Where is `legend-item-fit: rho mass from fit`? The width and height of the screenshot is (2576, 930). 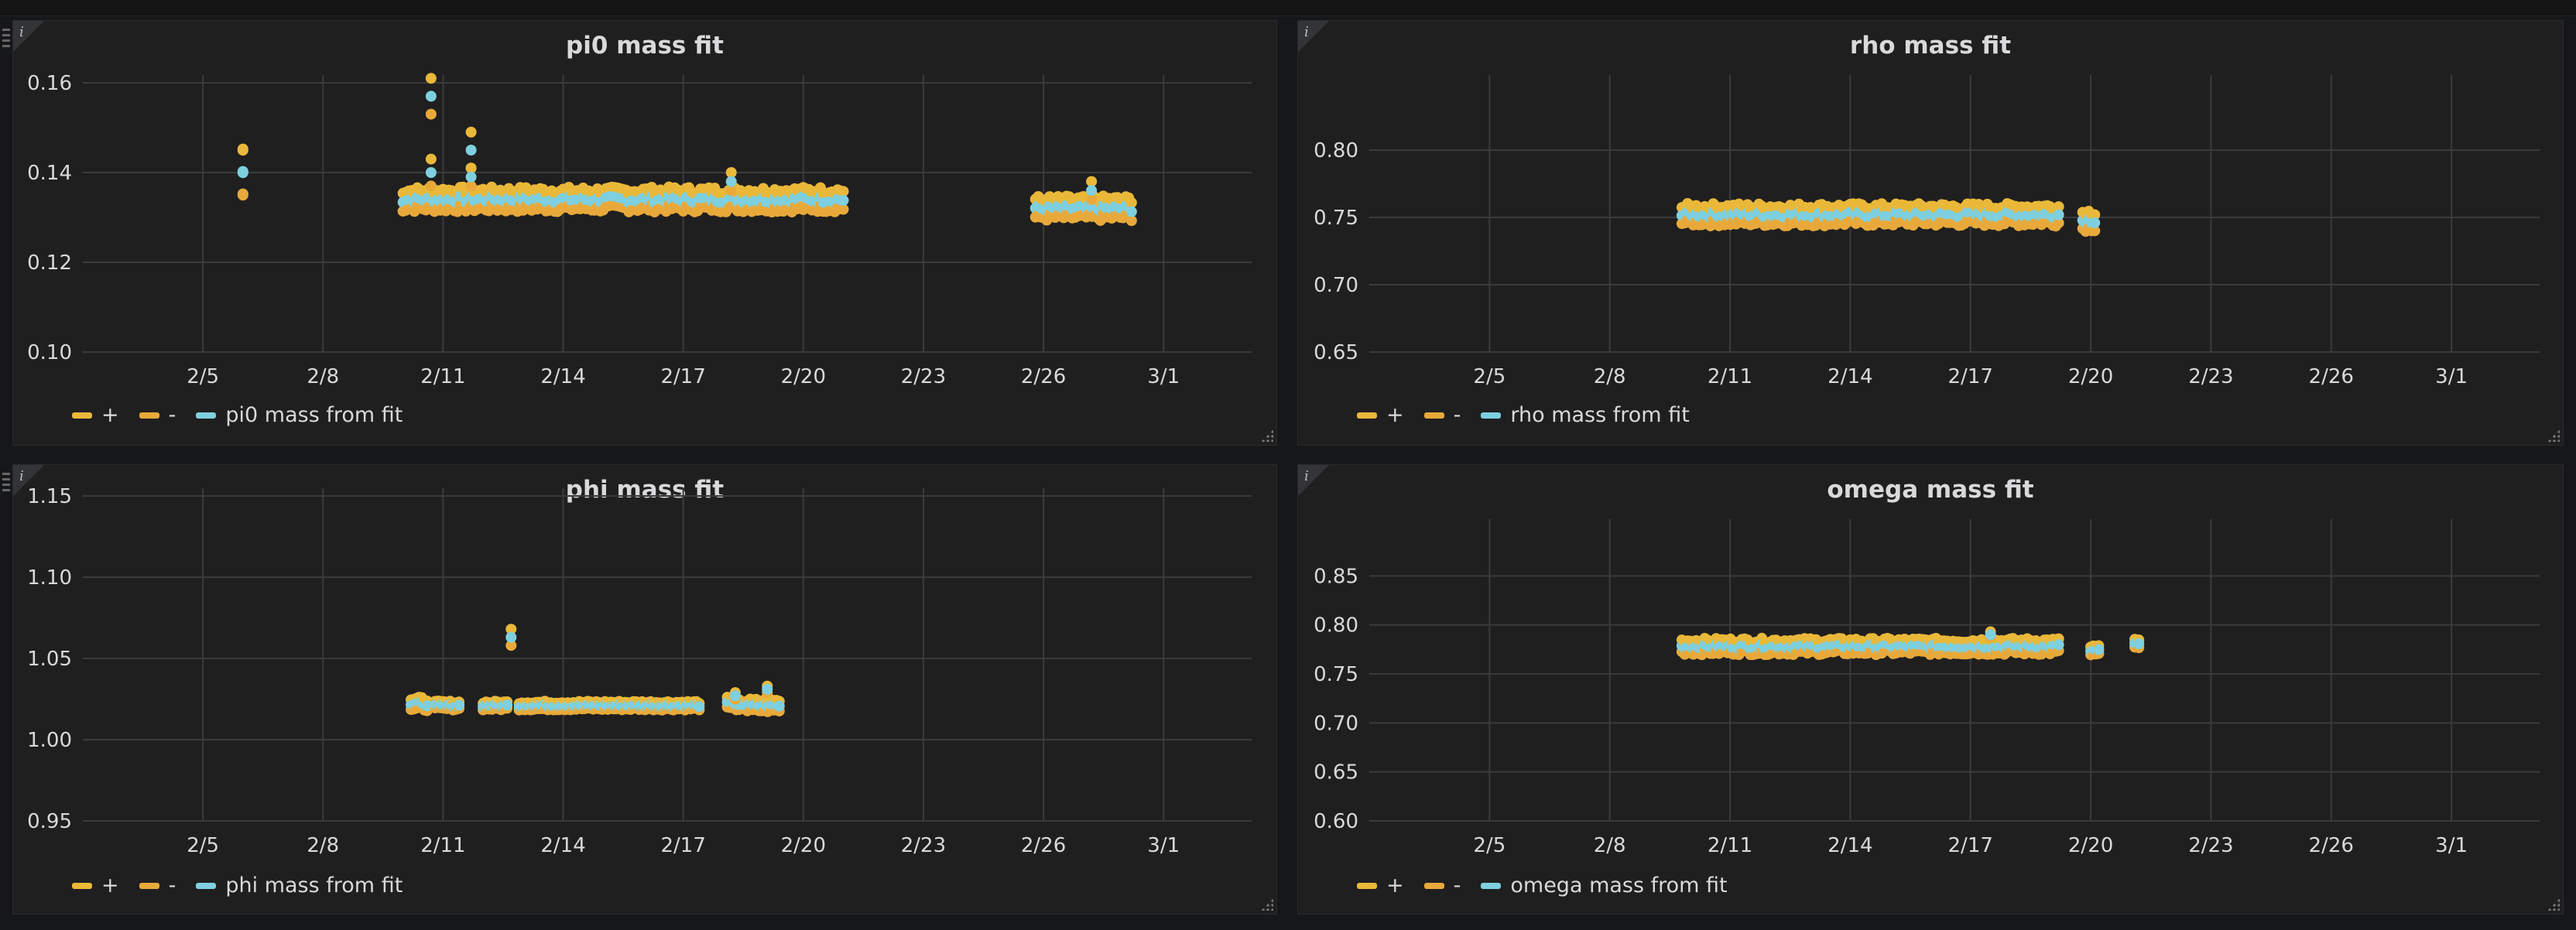
legend-item-fit: rho mass from fit is located at coordinates (1585, 415).